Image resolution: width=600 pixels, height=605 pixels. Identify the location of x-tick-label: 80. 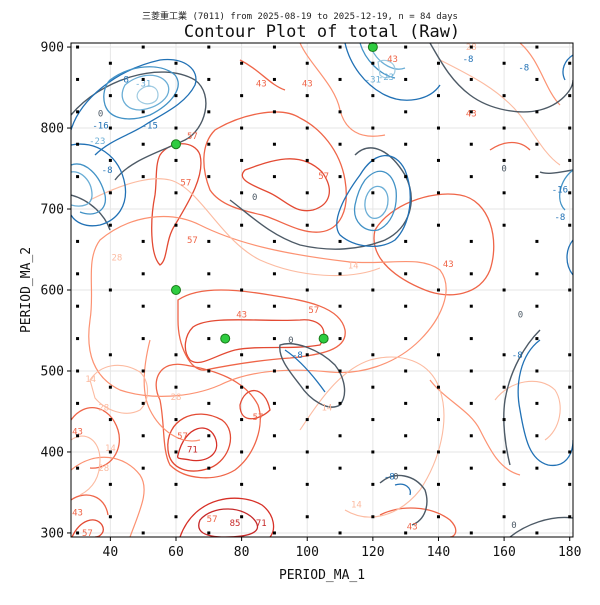
(242, 552).